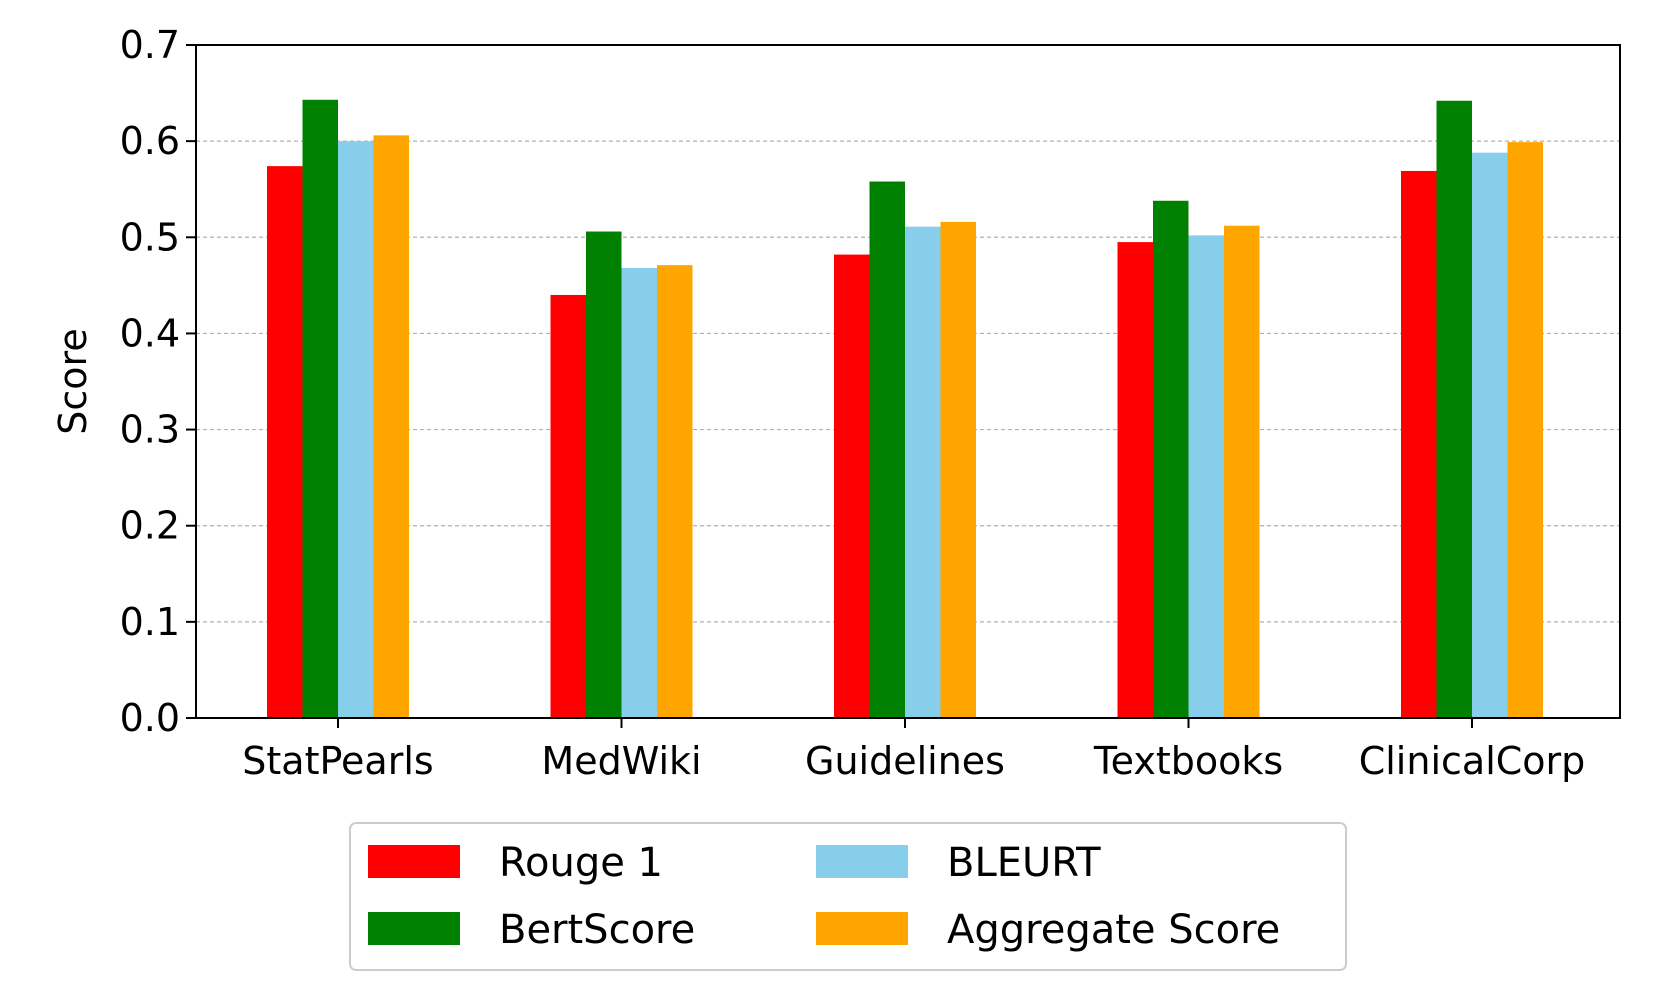 The image size is (1661, 995). I want to click on x-tick-label: ClinicalCorp, so click(1472, 761).